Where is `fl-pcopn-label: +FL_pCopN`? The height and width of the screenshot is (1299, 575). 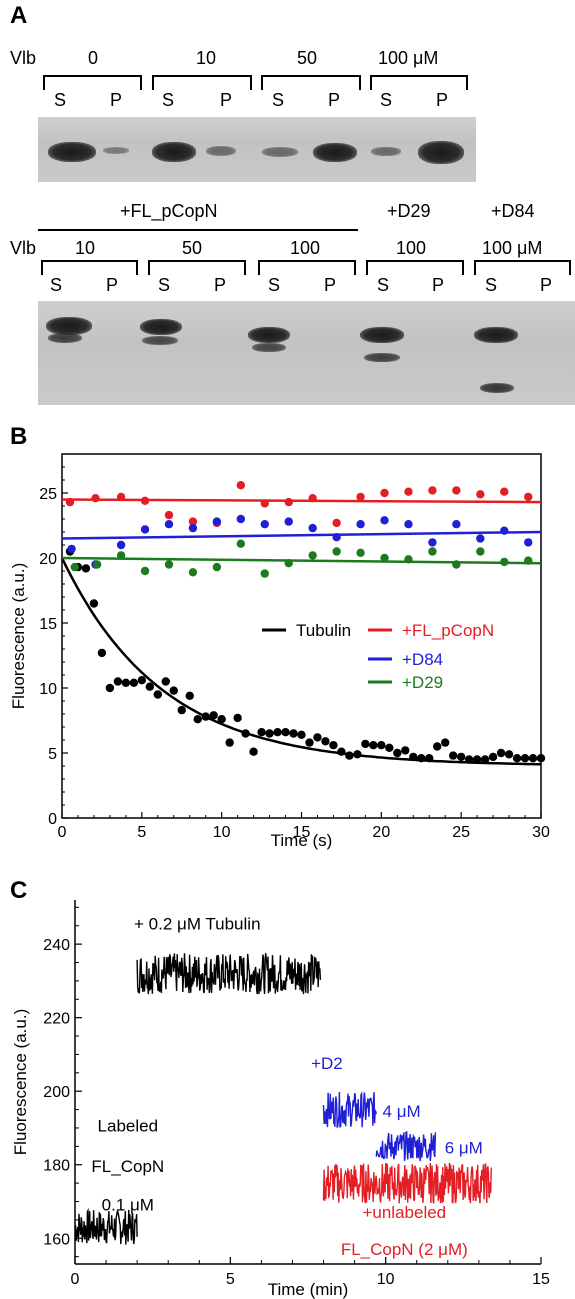
fl-pcopn-label: +FL_pCopN is located at coordinates (169, 211).